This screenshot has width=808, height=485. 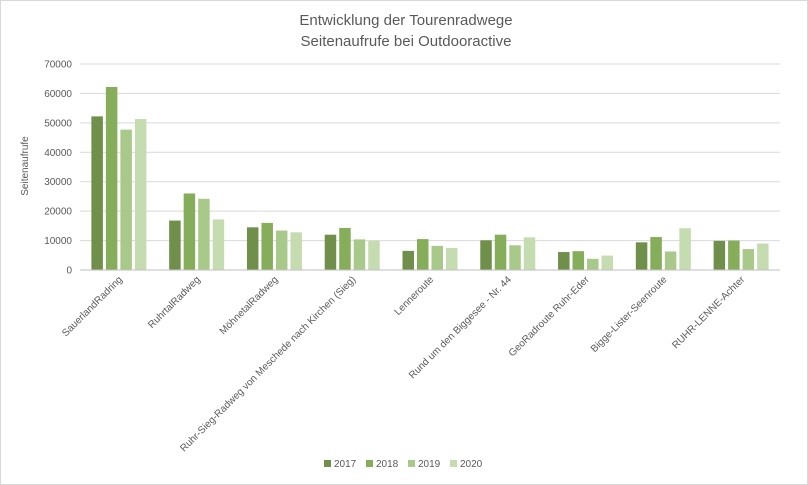 I want to click on y-axis-ticks: 0 10000 20000 30000 40000 50000 60000 70000, so click(x=58, y=168).